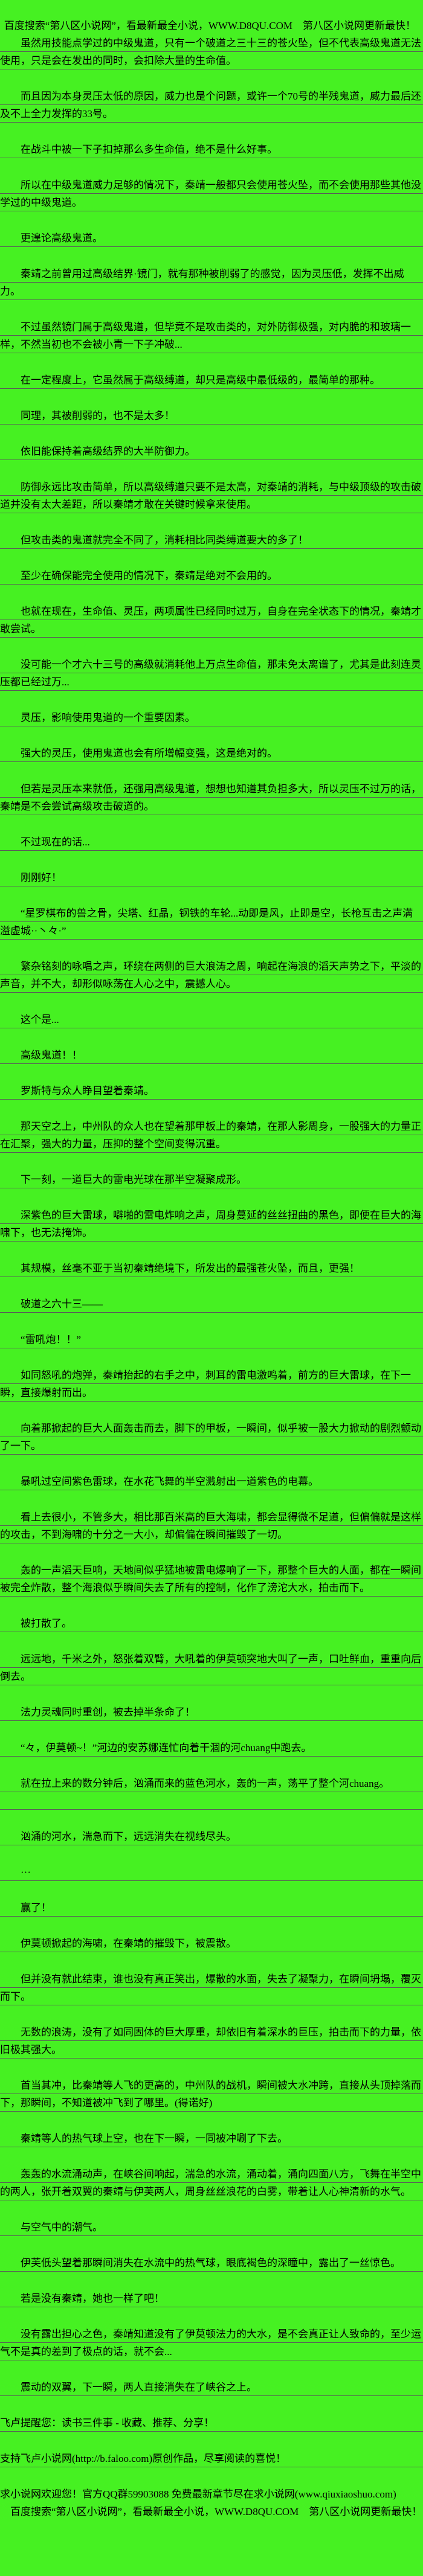  Describe the element at coordinates (211, 576) in the screenshot. I see `novel-paragraph: 至少在确保能完全使用的情况下，秦靖是绝对不会用的。` at that location.